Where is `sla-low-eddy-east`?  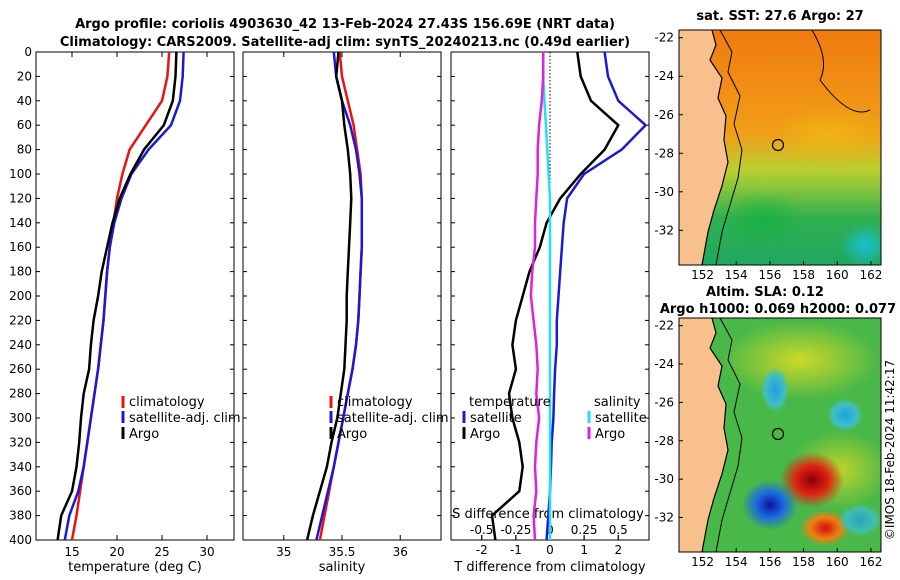 sla-low-eddy-east is located at coordinates (845, 415).